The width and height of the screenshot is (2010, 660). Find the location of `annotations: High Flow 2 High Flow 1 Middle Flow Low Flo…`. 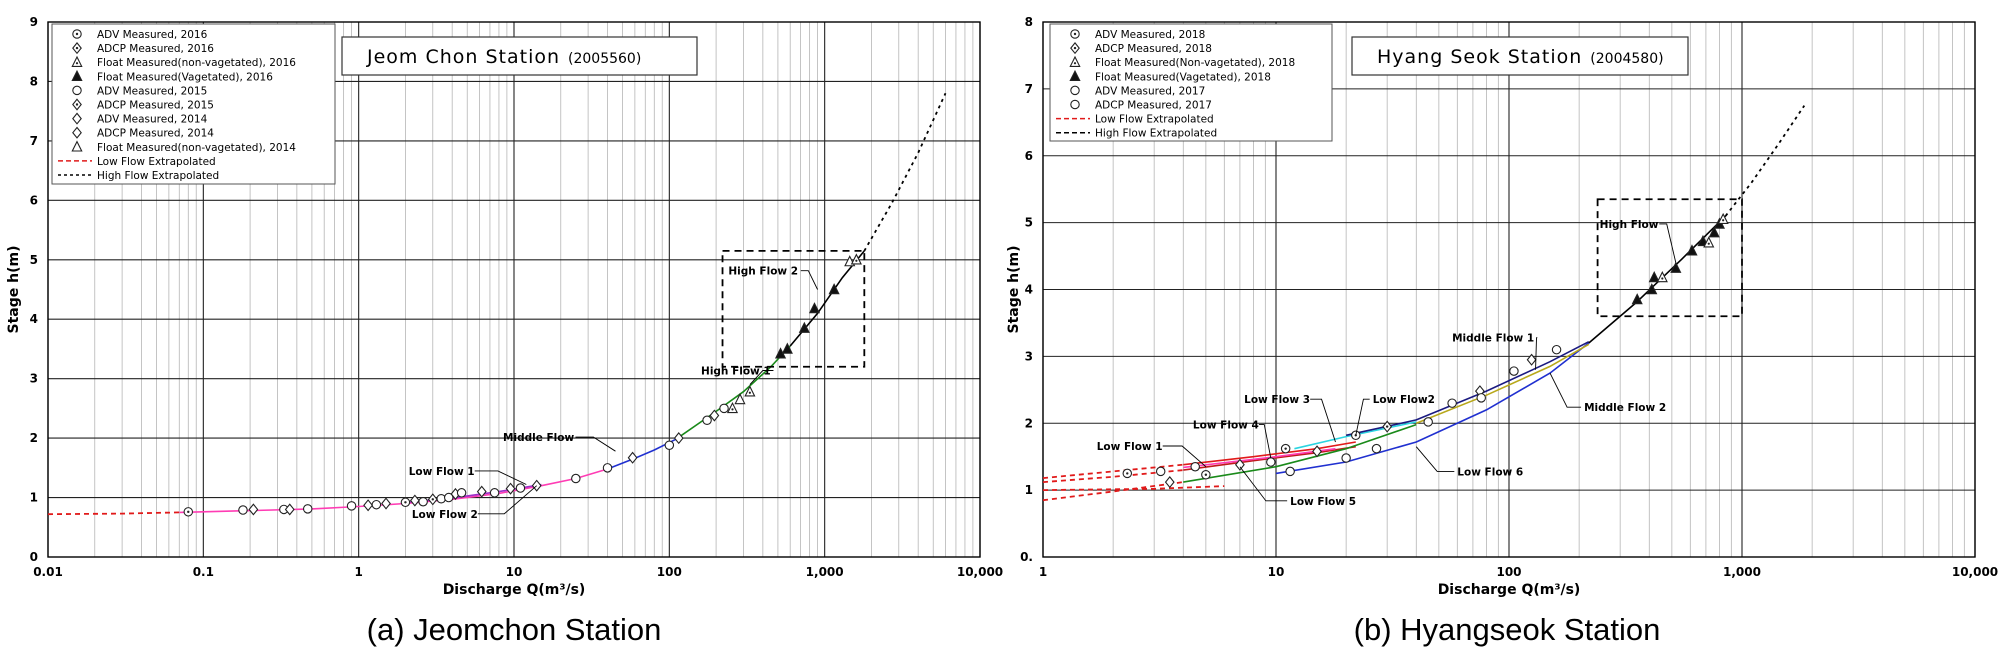

annotations: High Flow 2 High Flow 1 Middle Flow Low Flo… is located at coordinates (613, 393).